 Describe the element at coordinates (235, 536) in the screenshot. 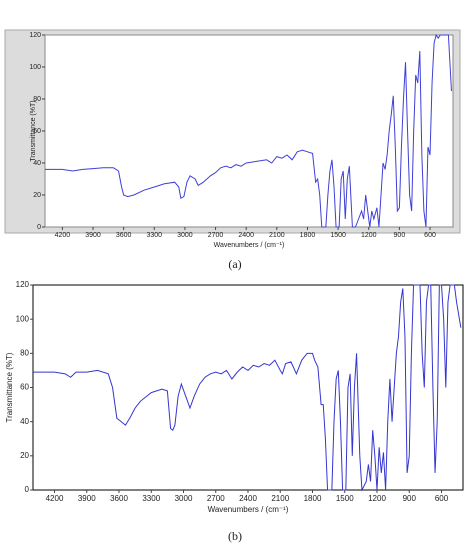

I see `caption: (b)` at that location.